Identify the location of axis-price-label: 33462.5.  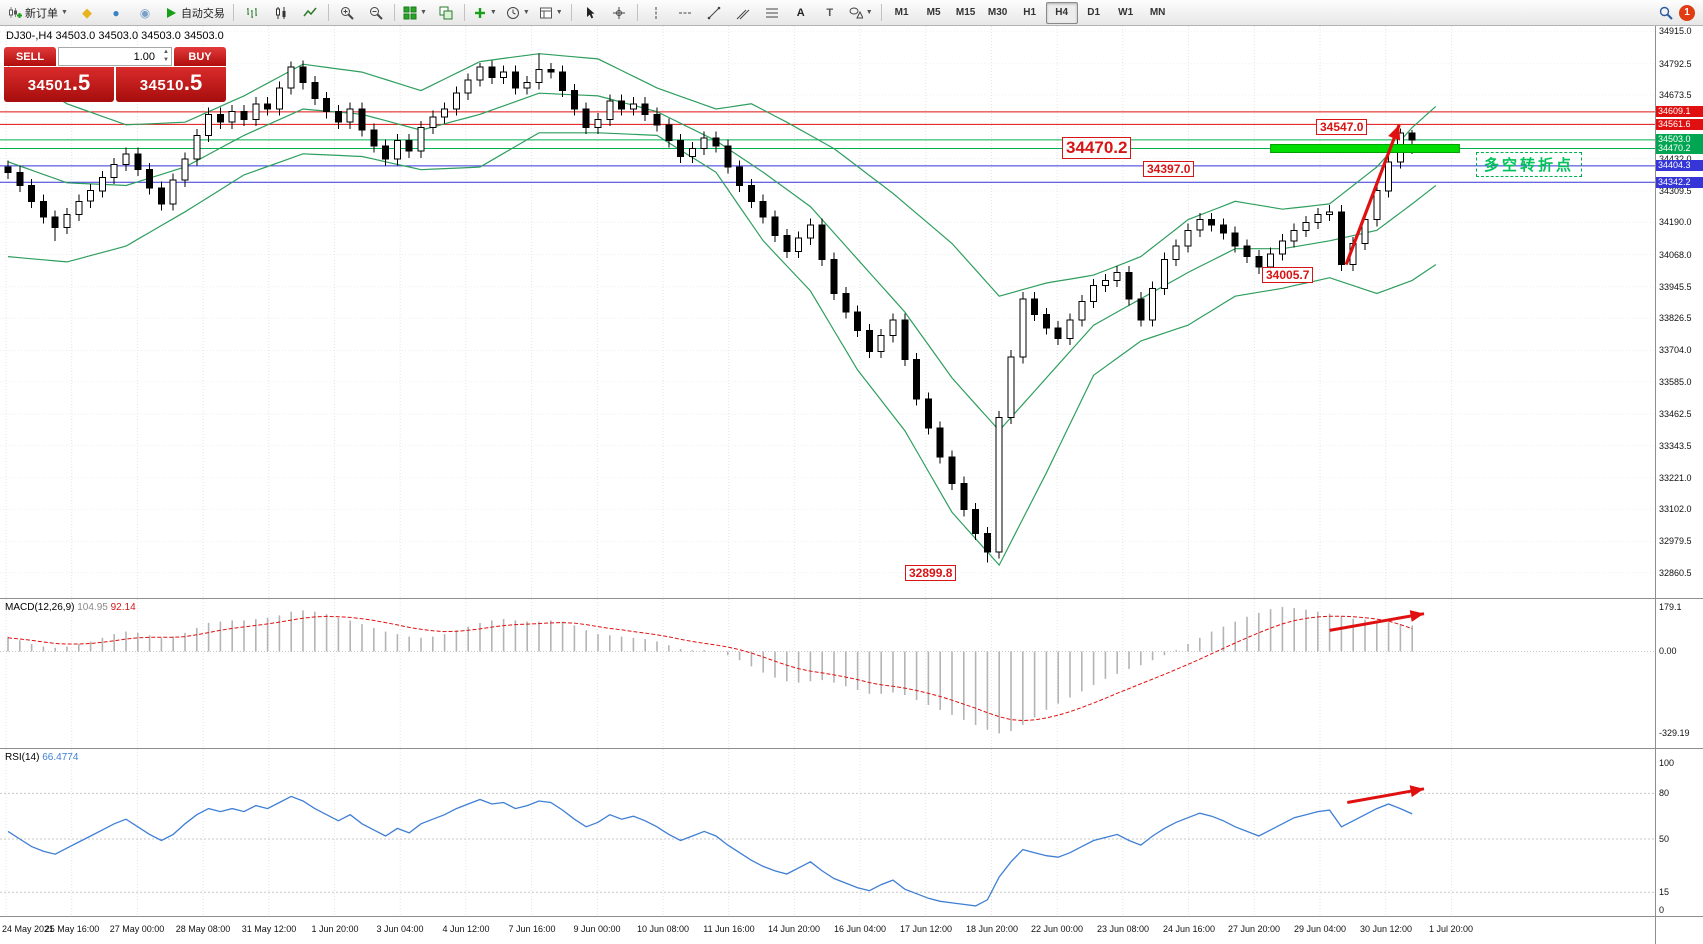
(1675, 414).